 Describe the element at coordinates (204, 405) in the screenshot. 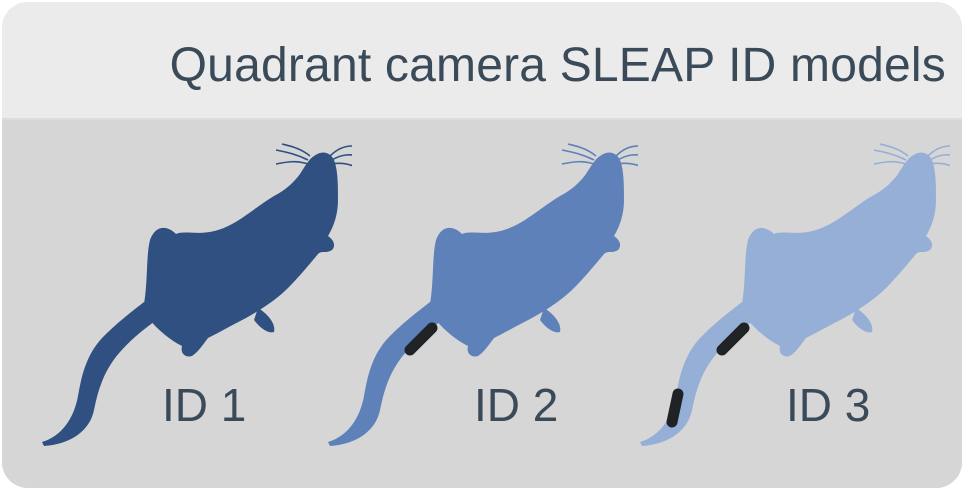

I see `mouse-id1-label: ID 1` at that location.